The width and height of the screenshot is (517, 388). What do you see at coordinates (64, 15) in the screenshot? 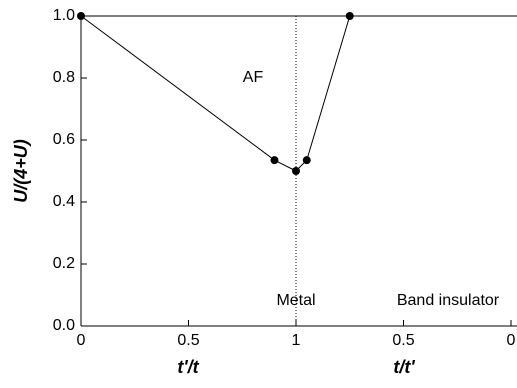
I see `y-tick-label: 1.0` at bounding box center [64, 15].